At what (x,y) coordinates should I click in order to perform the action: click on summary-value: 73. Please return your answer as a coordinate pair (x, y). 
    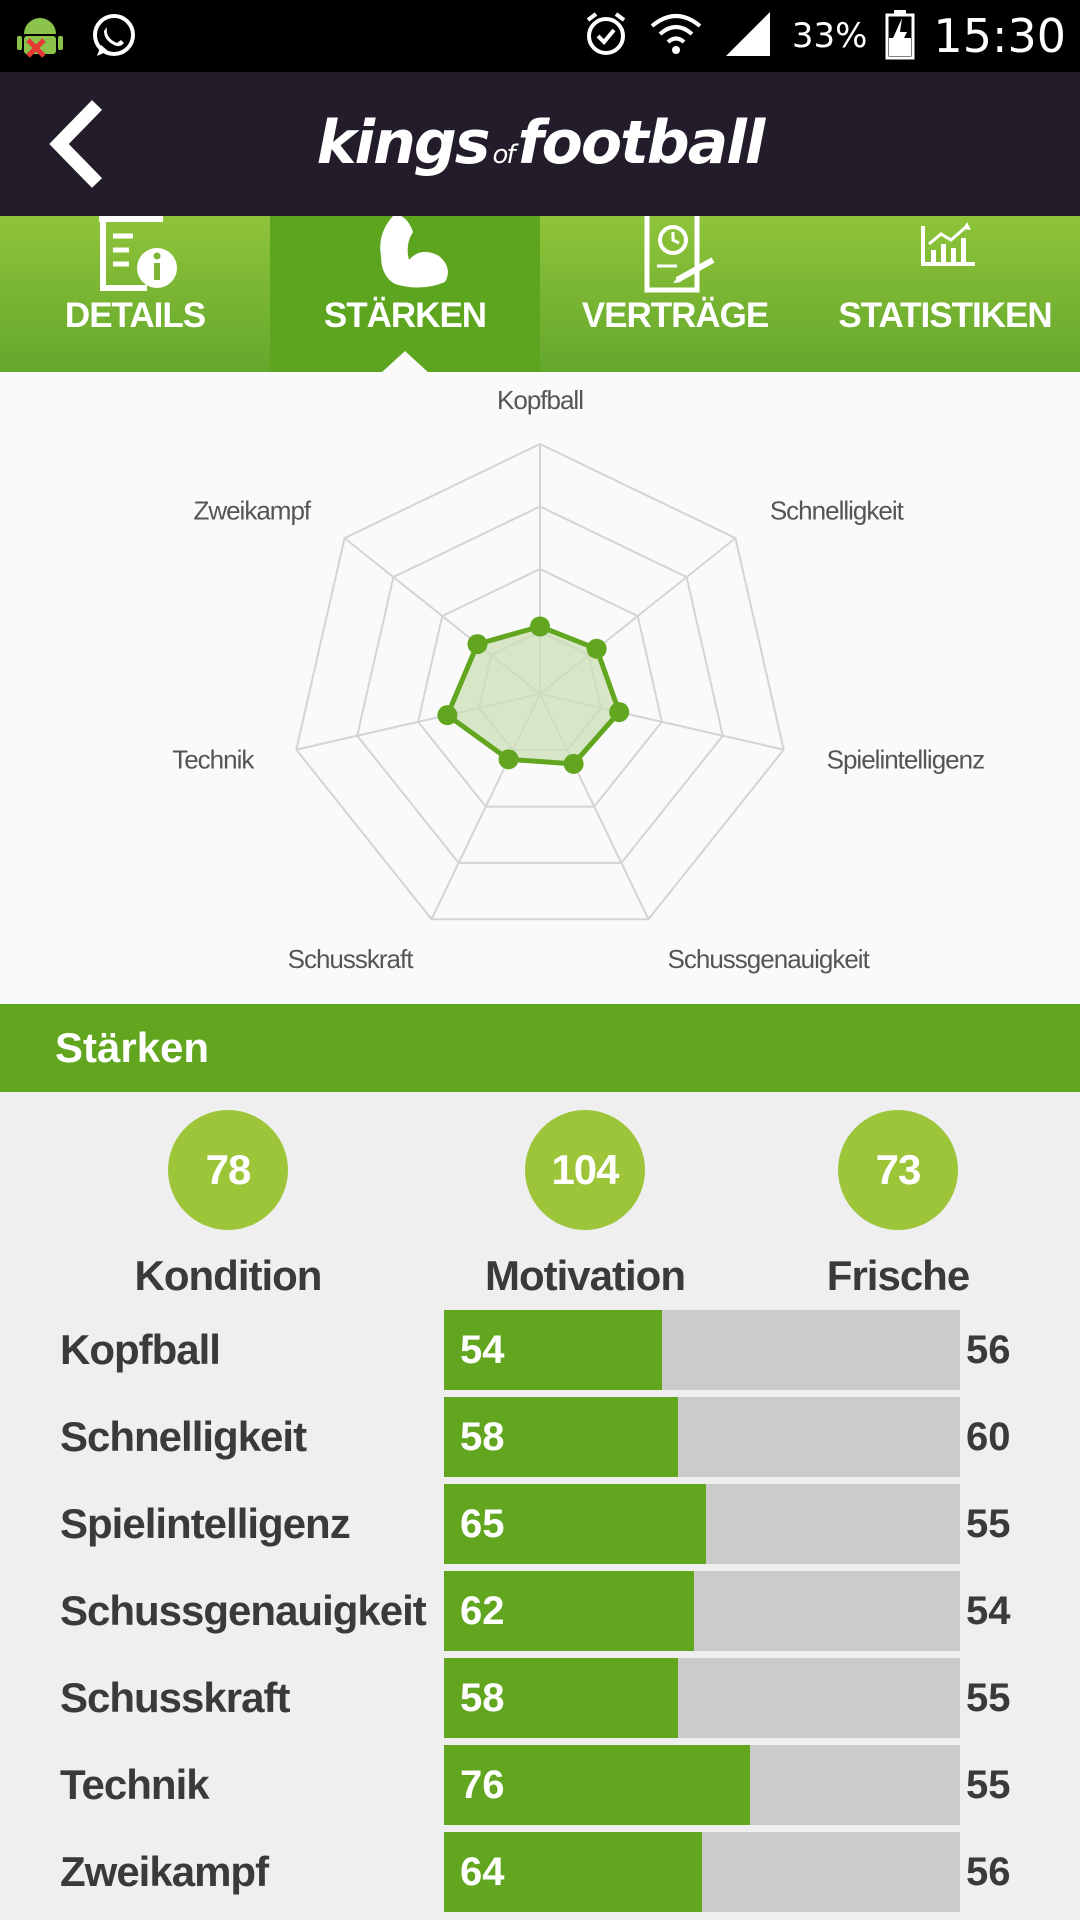
    Looking at the image, I should click on (898, 1170).